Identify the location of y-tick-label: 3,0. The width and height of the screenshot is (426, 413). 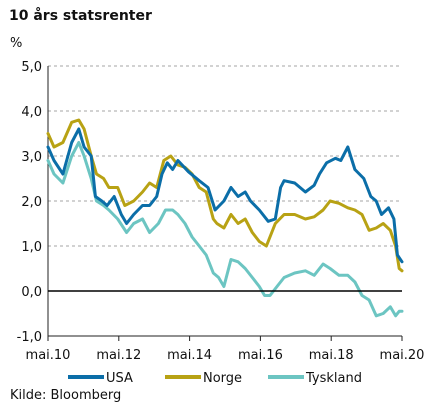
(31, 157).